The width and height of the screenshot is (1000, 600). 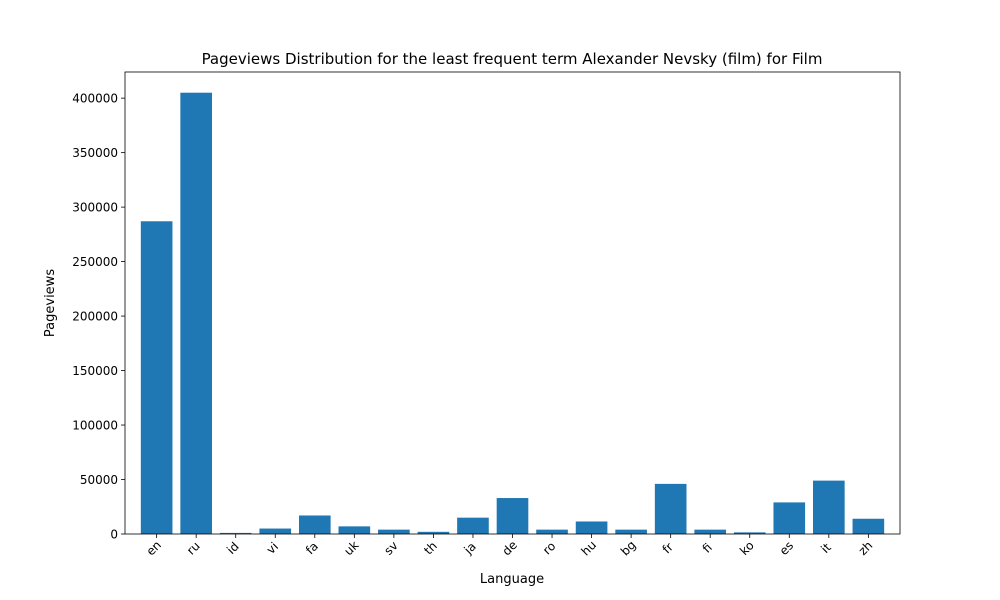 What do you see at coordinates (707, 548) in the screenshot?
I see `x-tick-label-fi: fi` at bounding box center [707, 548].